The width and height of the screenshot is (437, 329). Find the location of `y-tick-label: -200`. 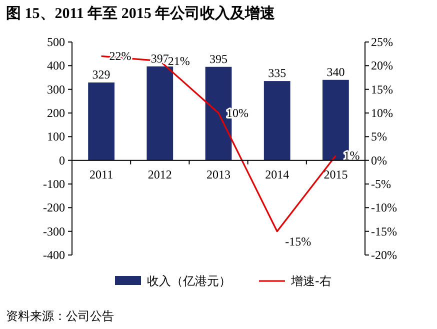

y-tick-label: -200 is located at coordinates (54, 207).